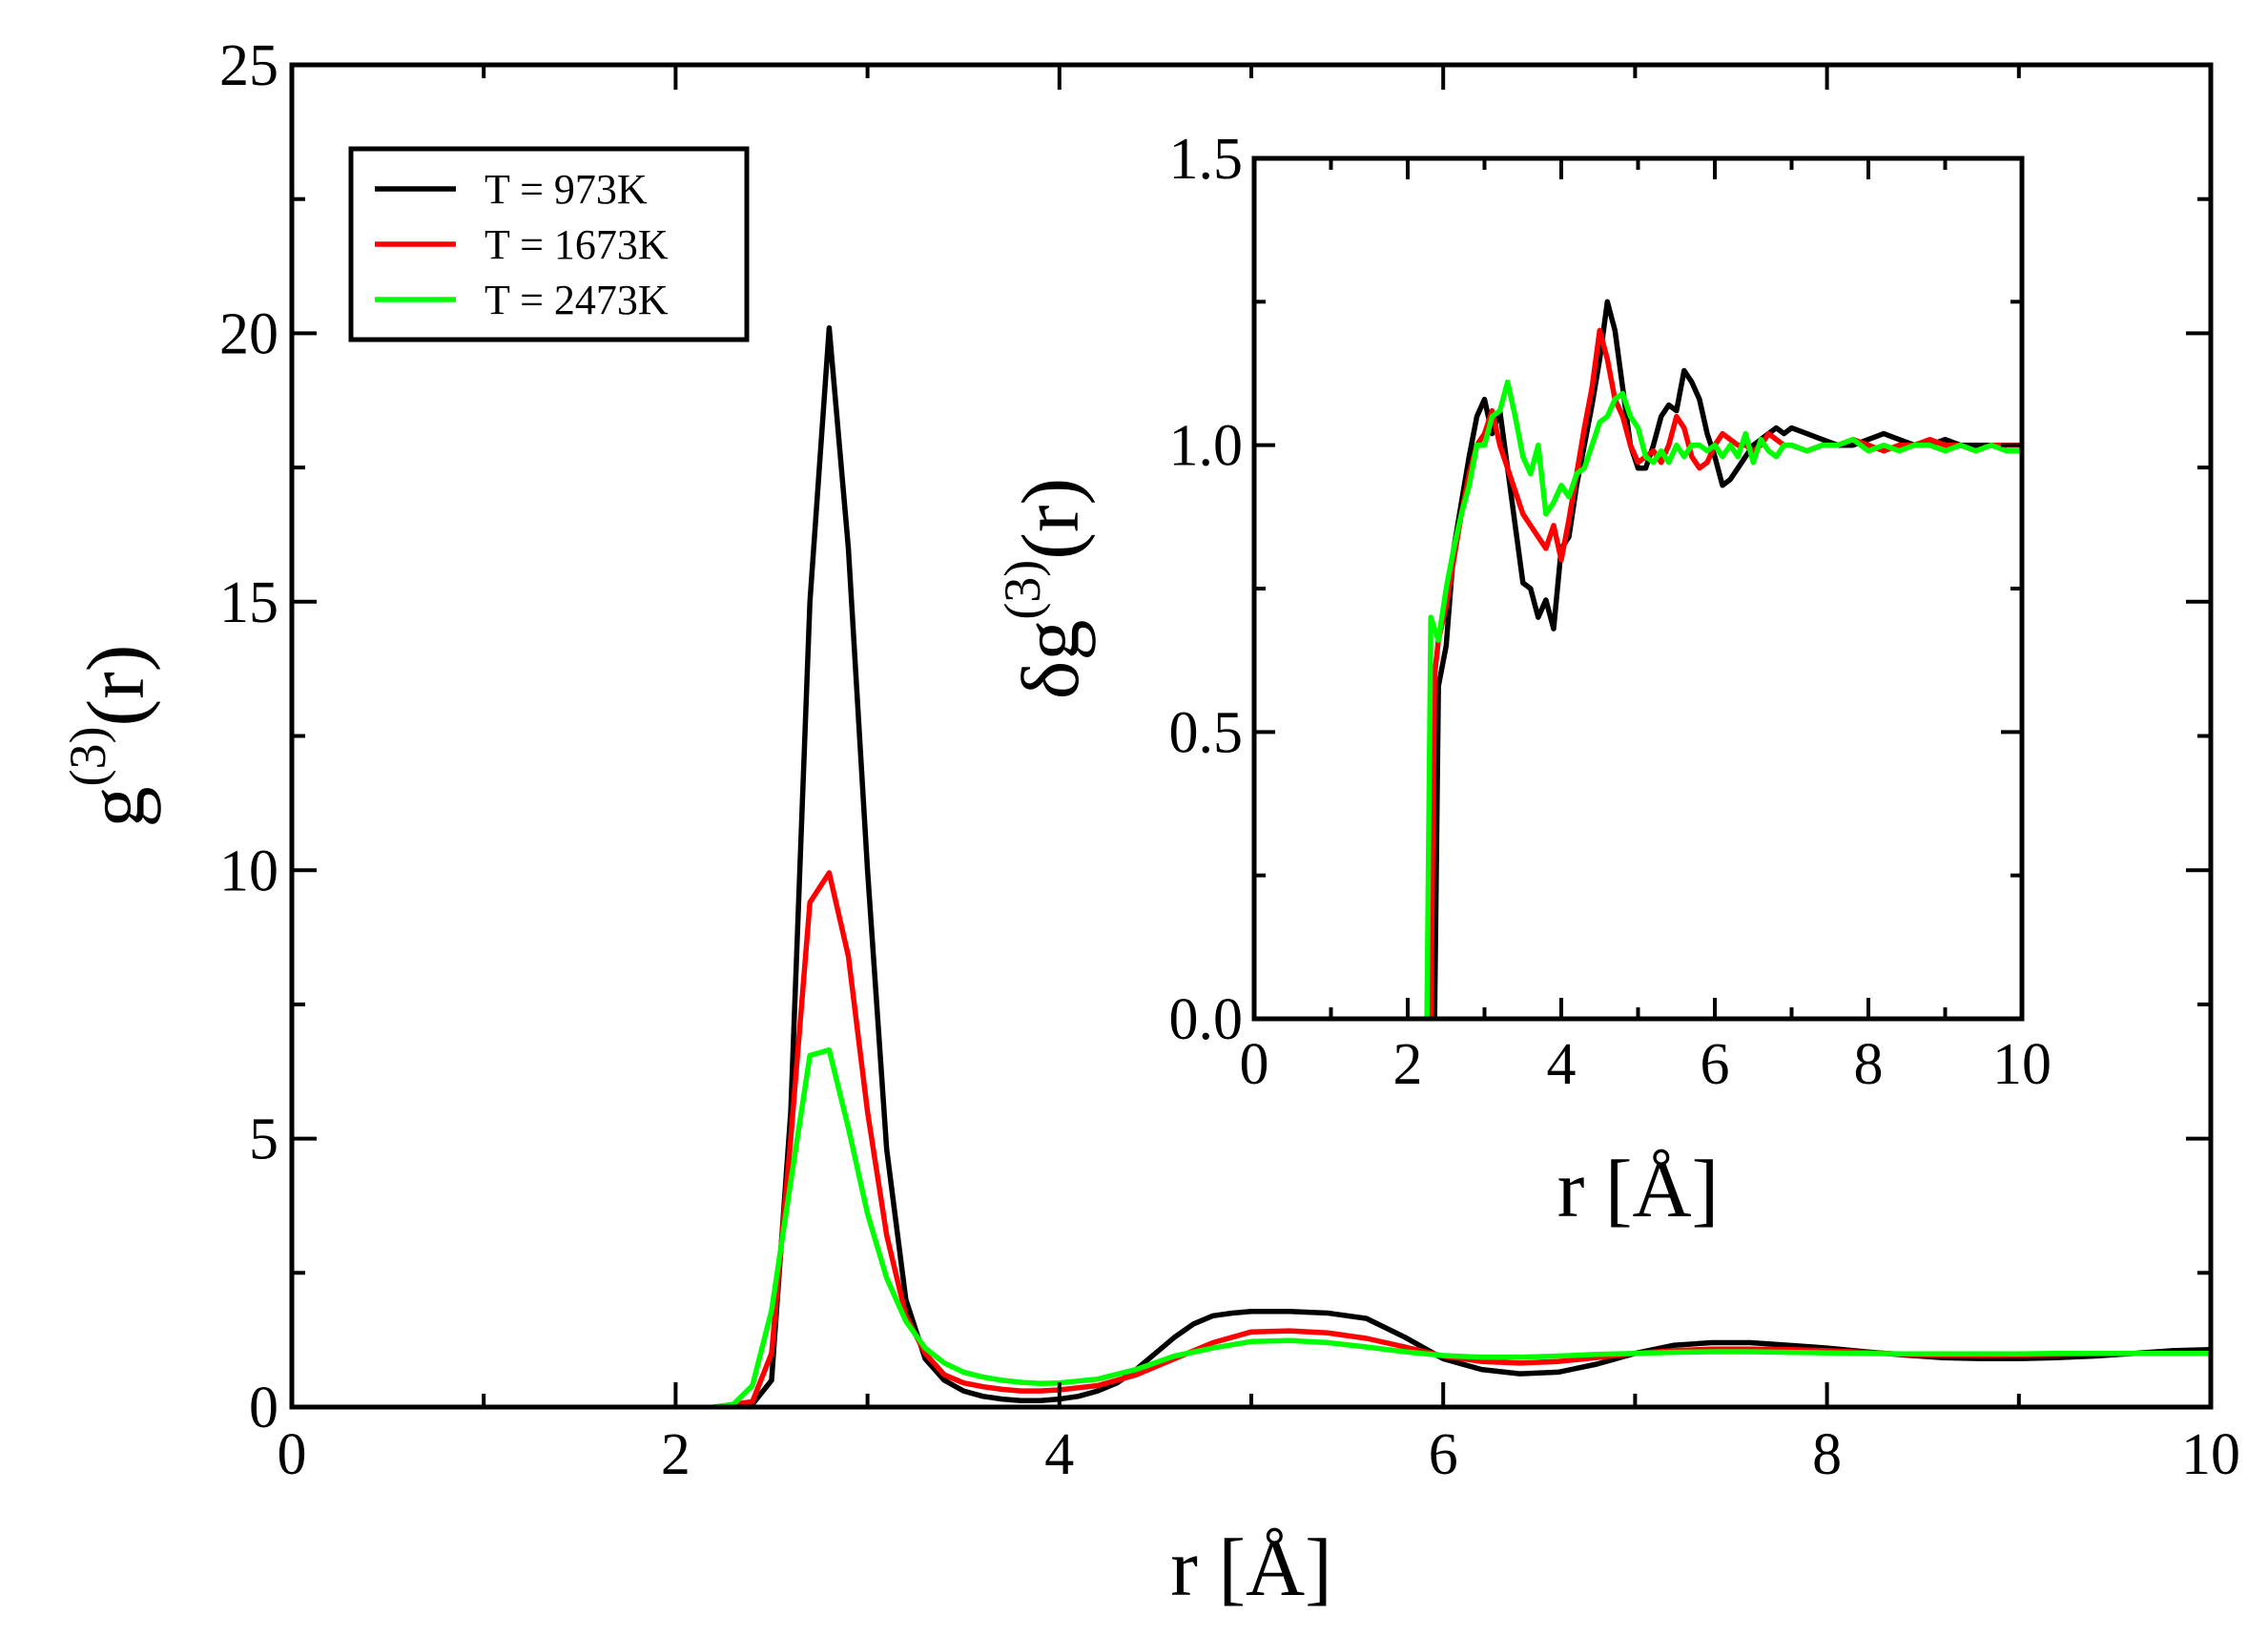 The image size is (2268, 1636). I want to click on inset-x-tick-label: 8, so click(1869, 1064).